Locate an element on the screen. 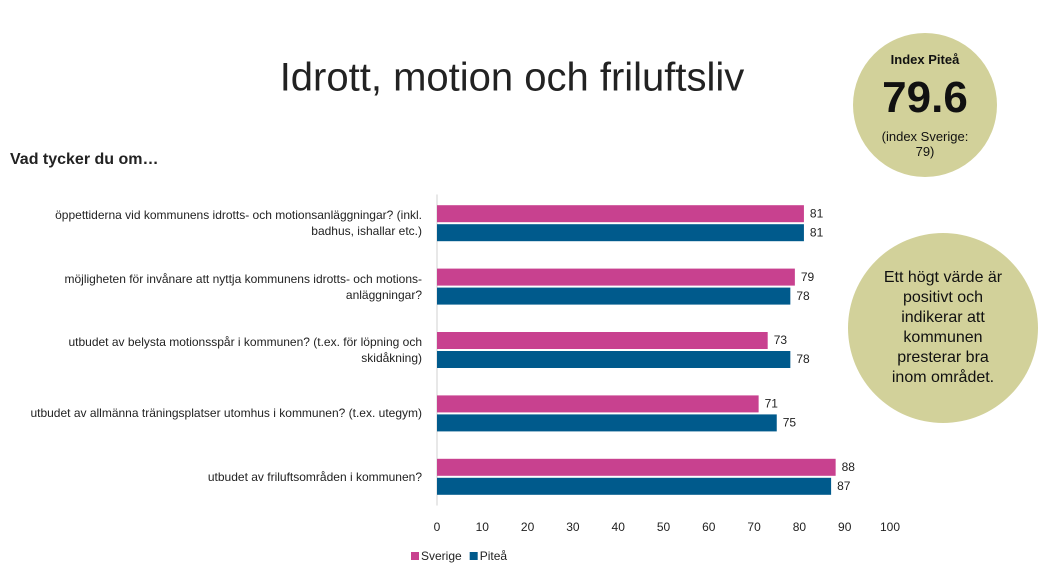 Image resolution: width=1041 pixels, height=563 pixels. x-tick-label: 30 is located at coordinates (573, 527).